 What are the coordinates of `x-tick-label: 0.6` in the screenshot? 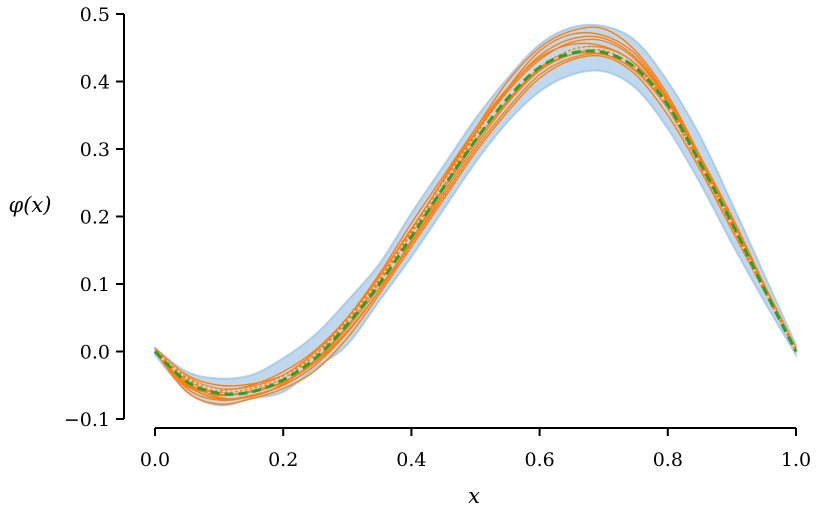 It's located at (539, 460).